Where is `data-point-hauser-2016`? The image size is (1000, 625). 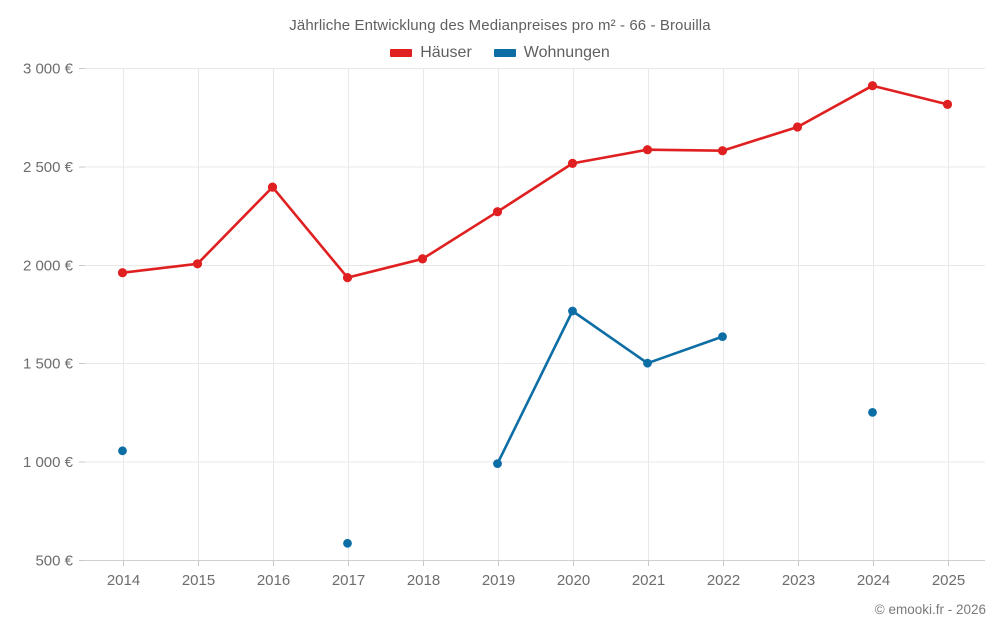
data-point-hauser-2016 is located at coordinates (272, 187).